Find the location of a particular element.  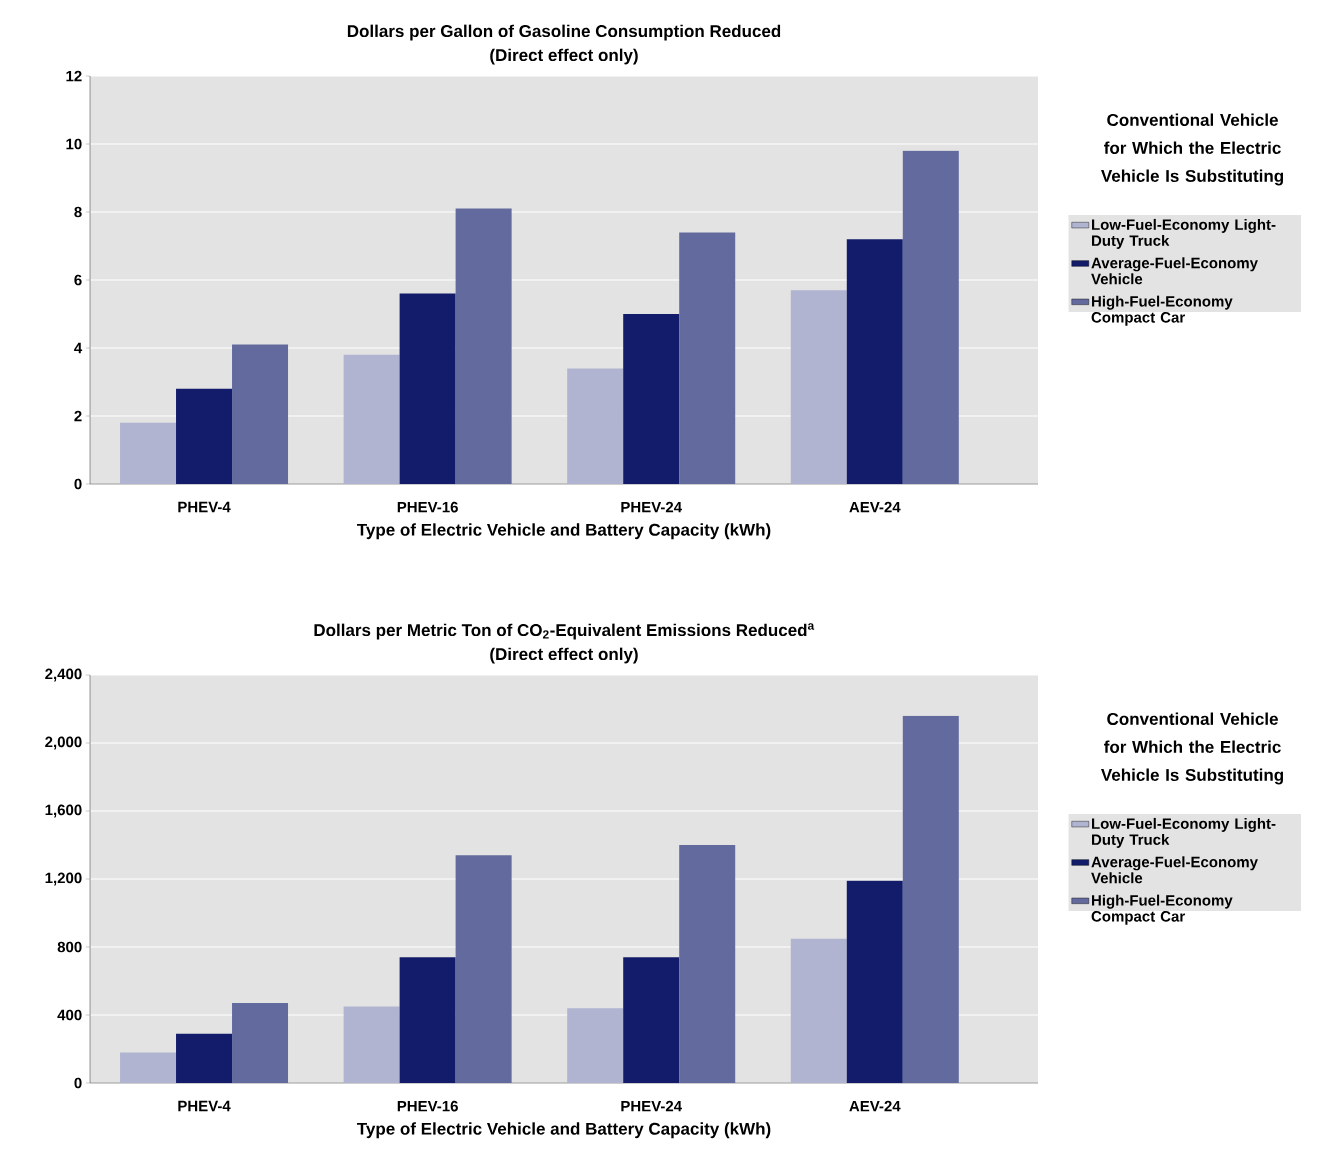

y-tick-label: 10 is located at coordinates (74, 144).